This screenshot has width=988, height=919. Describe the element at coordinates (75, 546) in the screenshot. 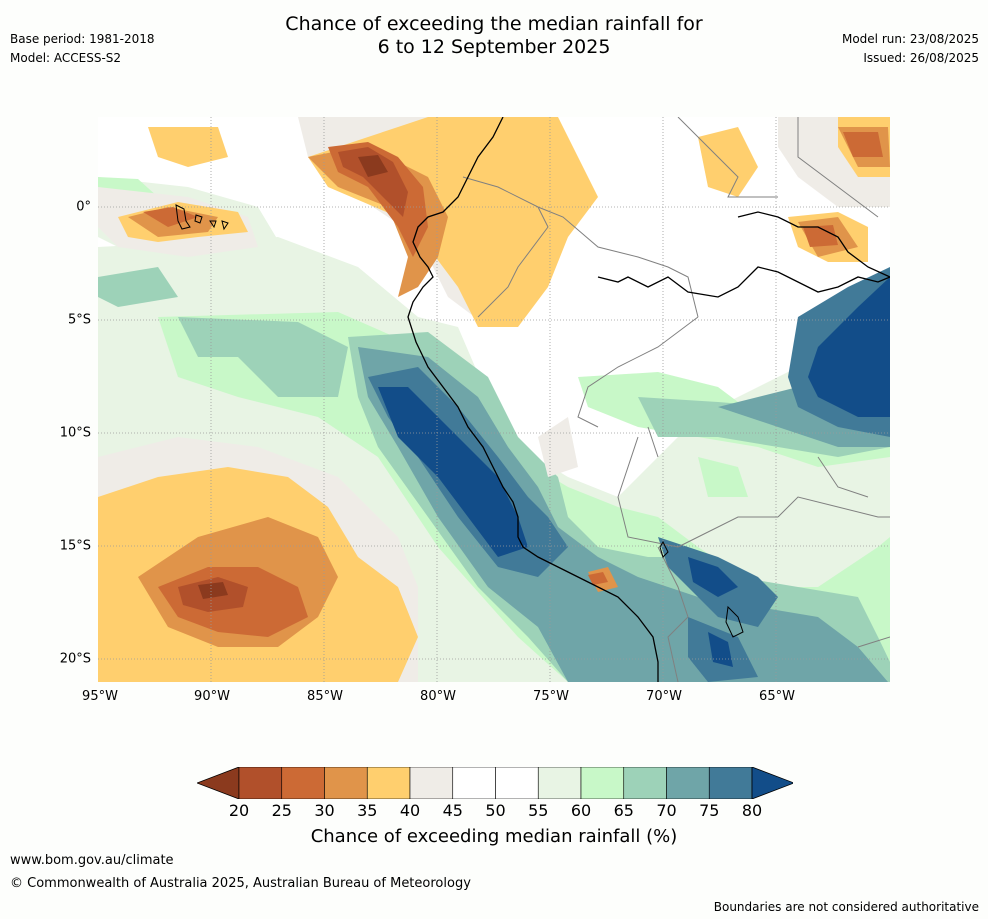

I see `lat-tick-15s: 15°S` at that location.